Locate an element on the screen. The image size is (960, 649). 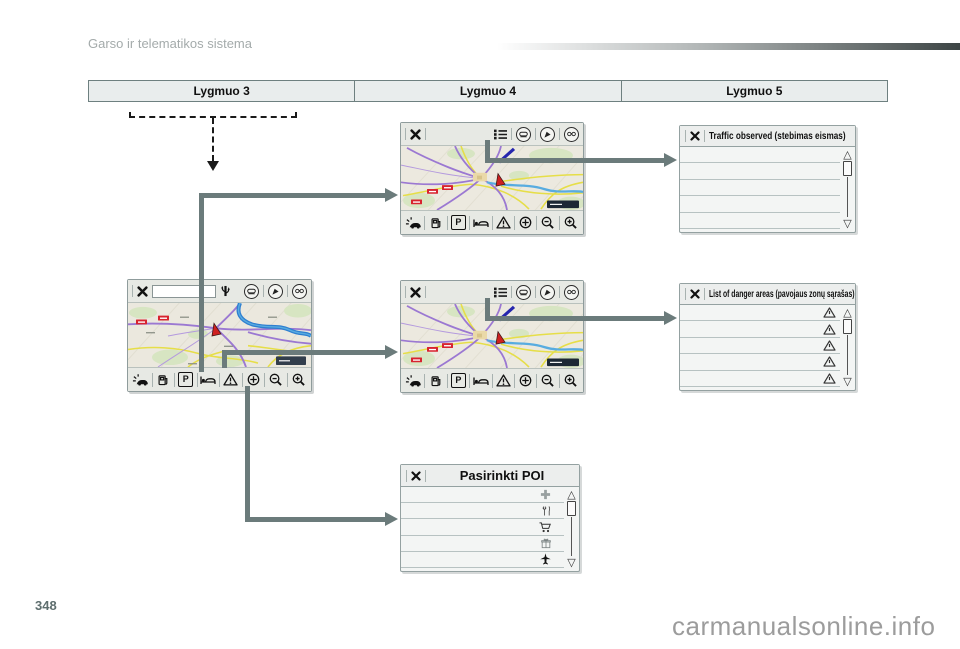
danger-list is located at coordinates (760, 347).